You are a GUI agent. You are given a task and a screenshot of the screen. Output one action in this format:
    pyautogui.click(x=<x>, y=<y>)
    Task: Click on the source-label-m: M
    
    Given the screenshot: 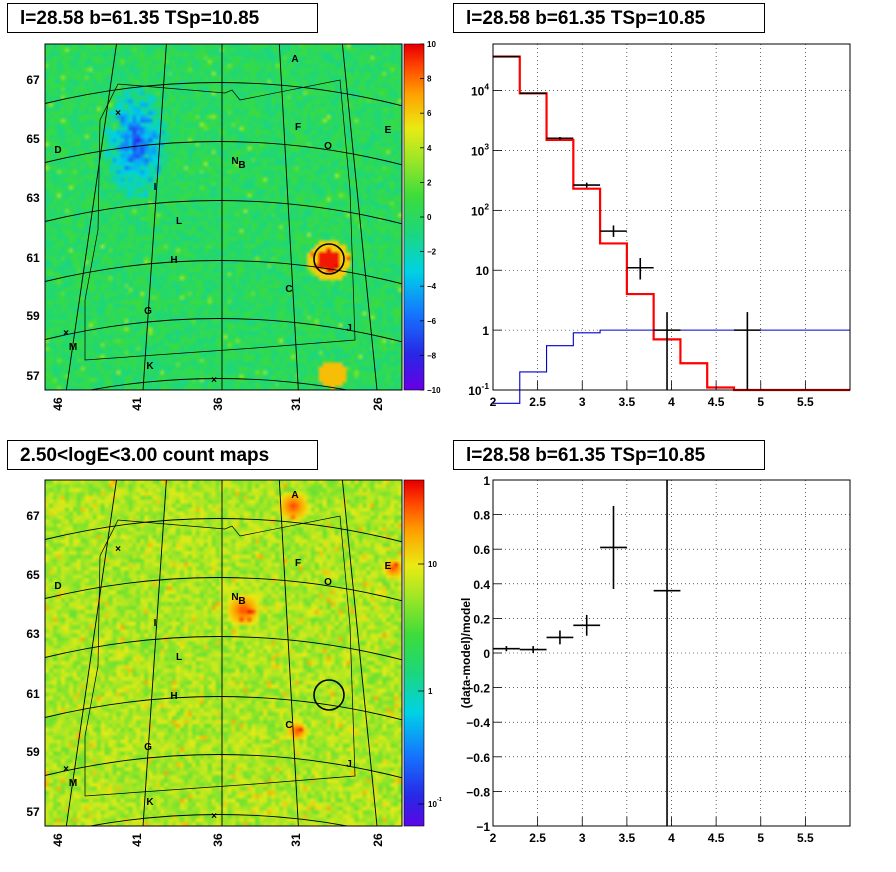 What is the action you would take?
    pyautogui.click(x=73, y=783)
    